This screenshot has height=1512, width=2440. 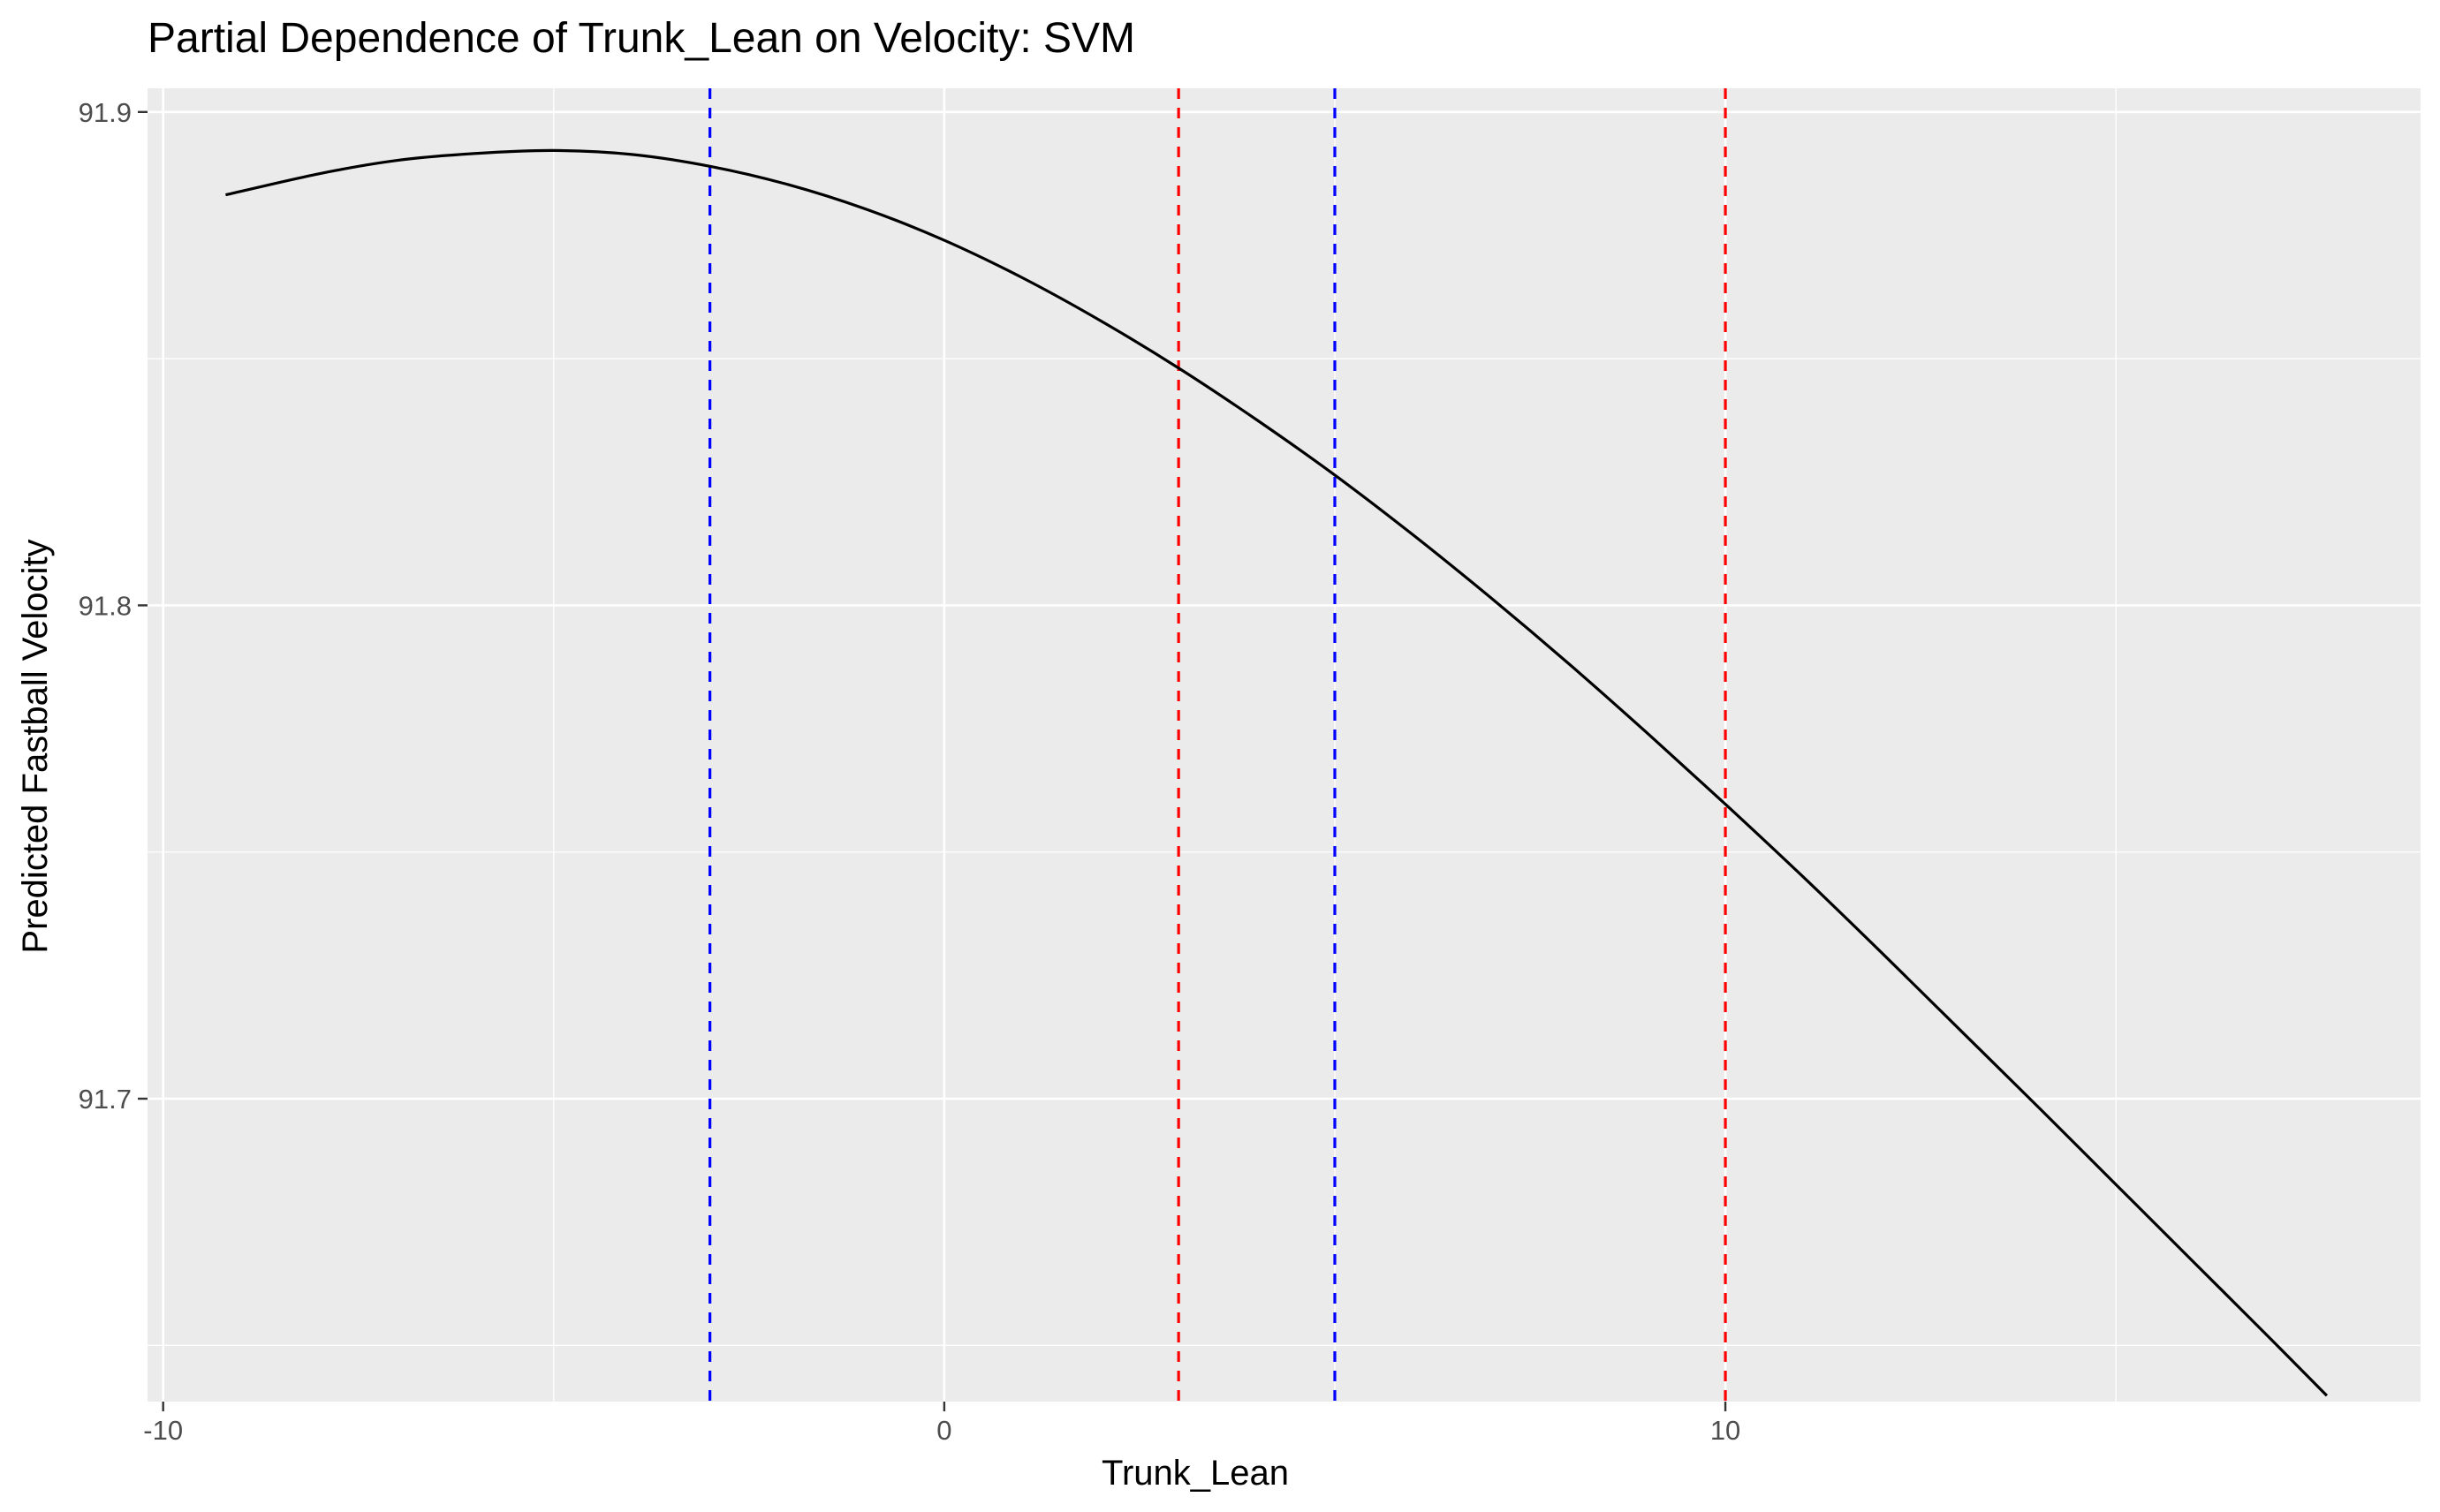 What do you see at coordinates (1195, 1473) in the screenshot?
I see `x-axis-title: Trunk_Lean` at bounding box center [1195, 1473].